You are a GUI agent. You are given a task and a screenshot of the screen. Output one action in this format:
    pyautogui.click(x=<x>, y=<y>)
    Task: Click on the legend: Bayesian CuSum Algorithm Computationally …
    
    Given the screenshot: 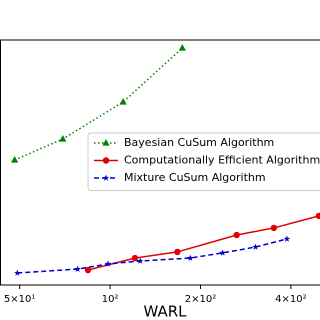 What is the action you would take?
    pyautogui.click(x=203, y=161)
    